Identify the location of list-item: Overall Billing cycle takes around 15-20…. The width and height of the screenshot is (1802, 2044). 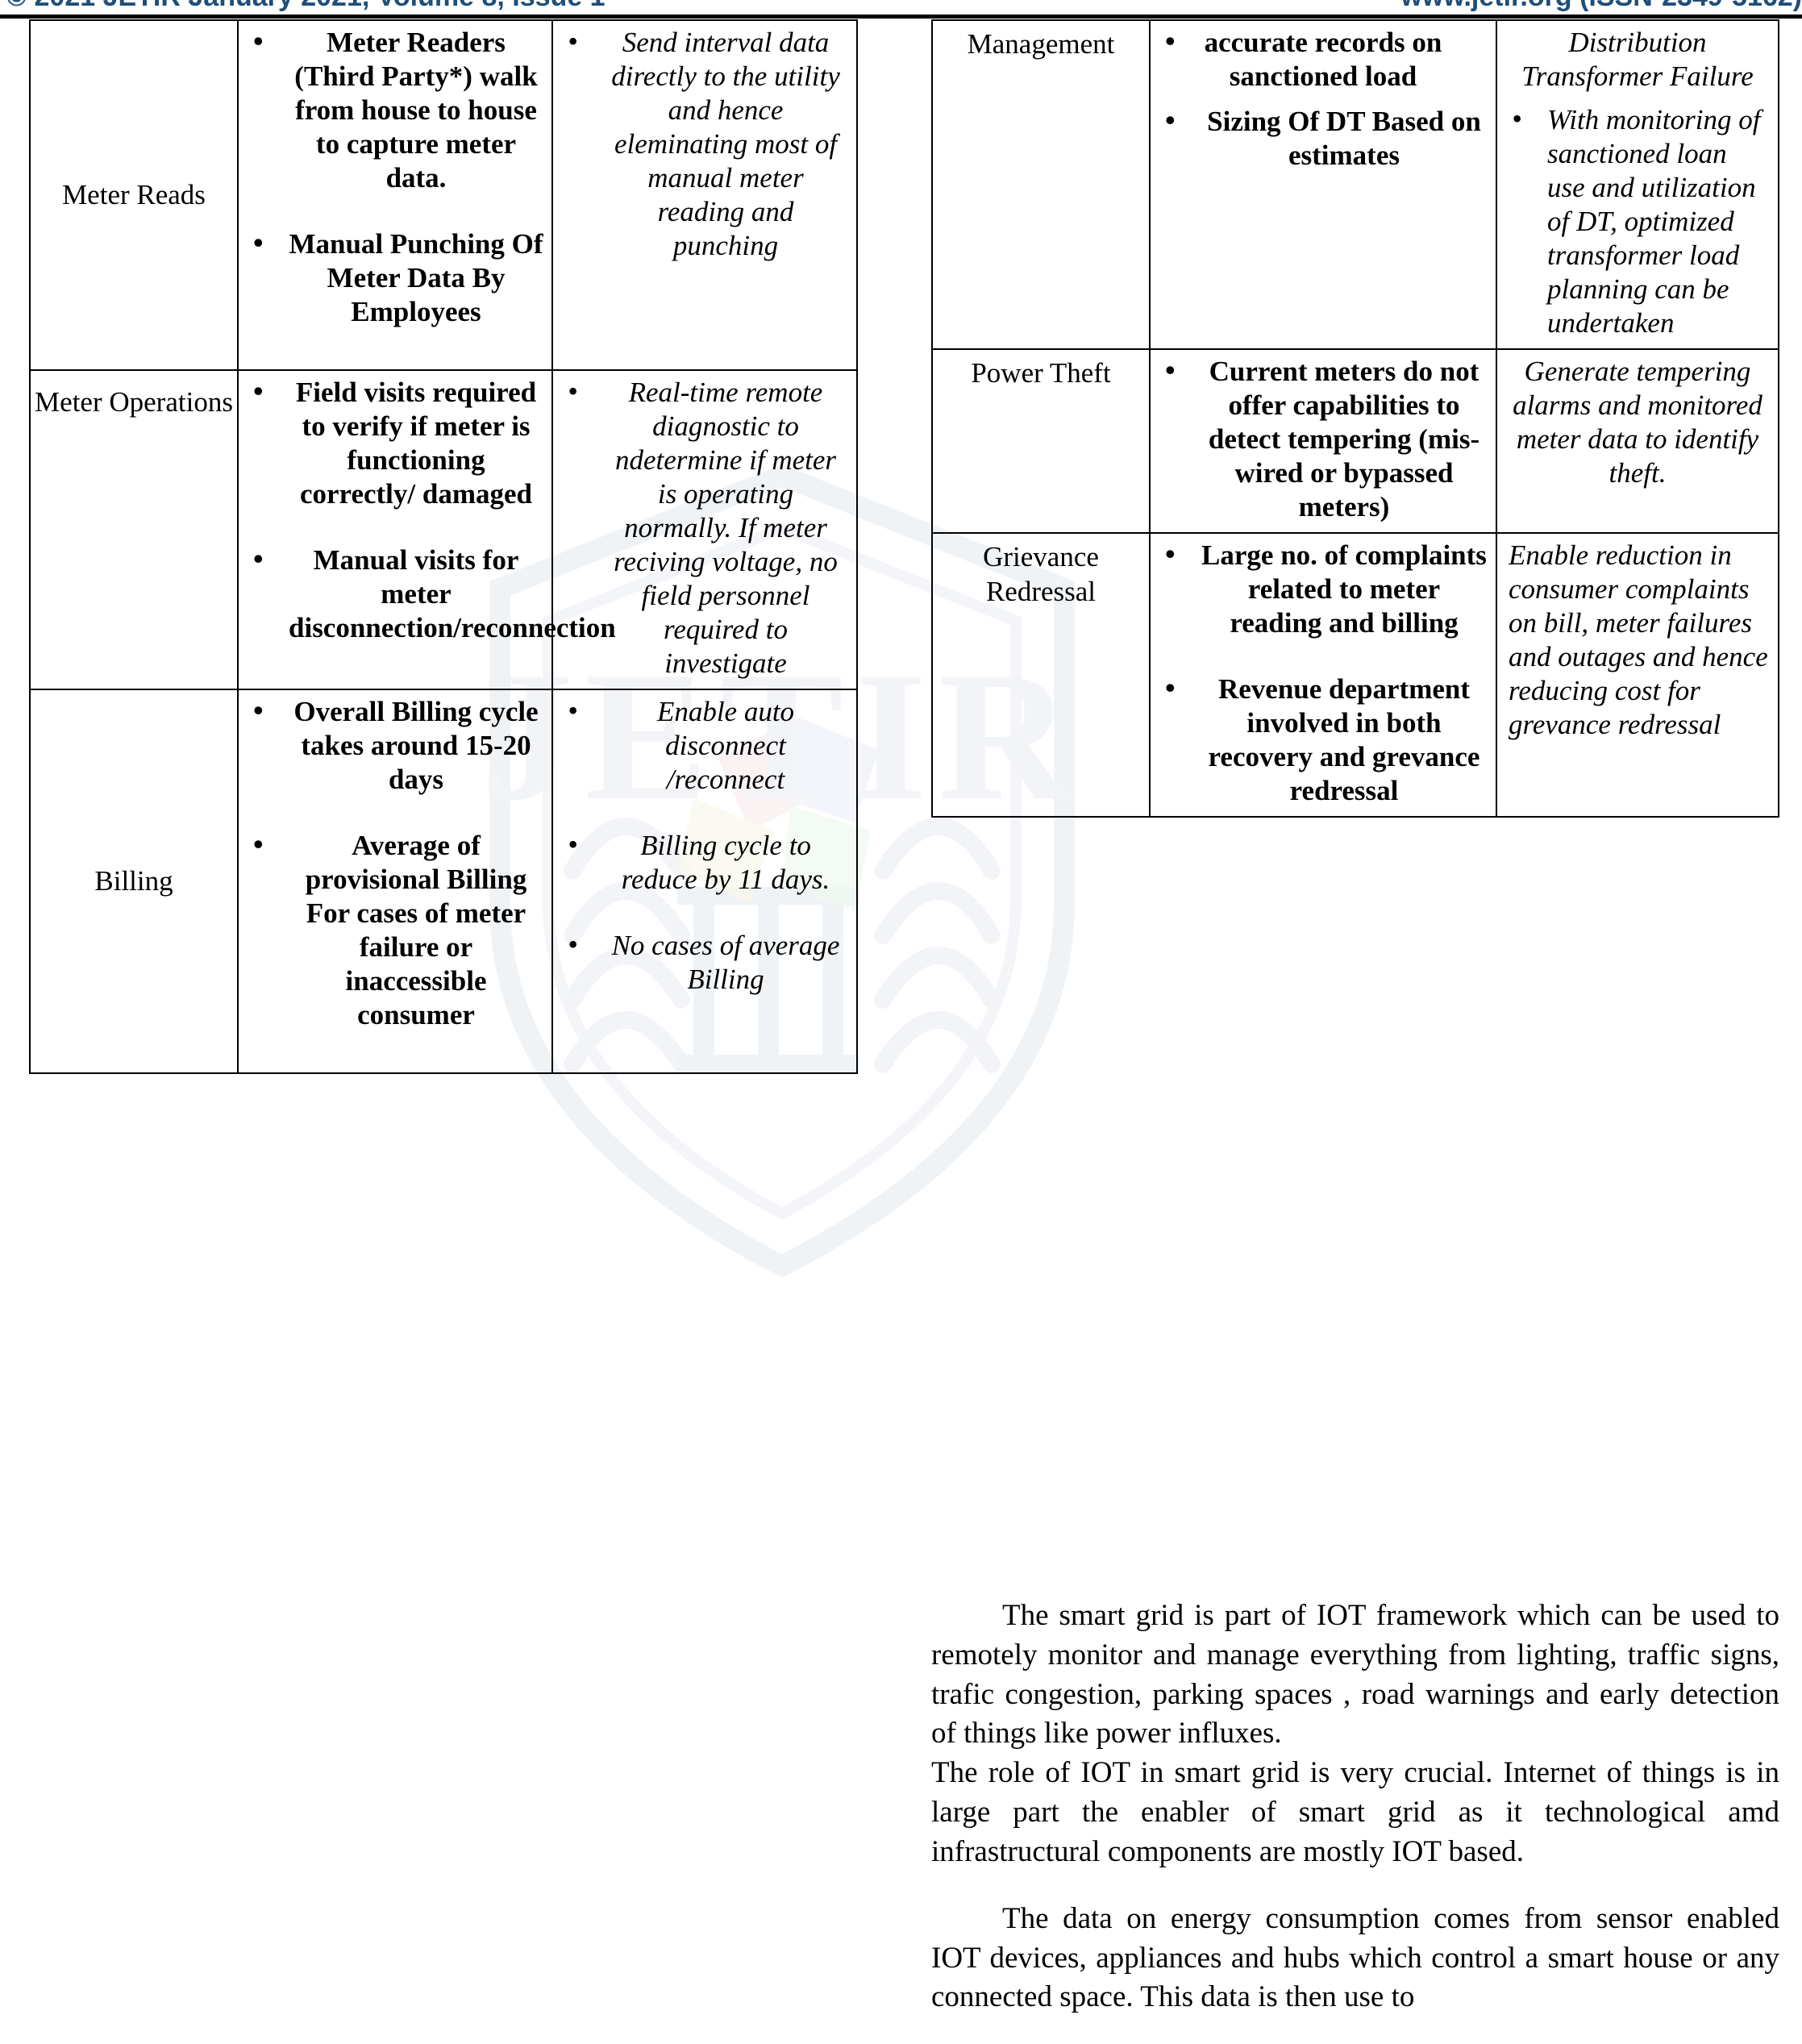
(395, 745).